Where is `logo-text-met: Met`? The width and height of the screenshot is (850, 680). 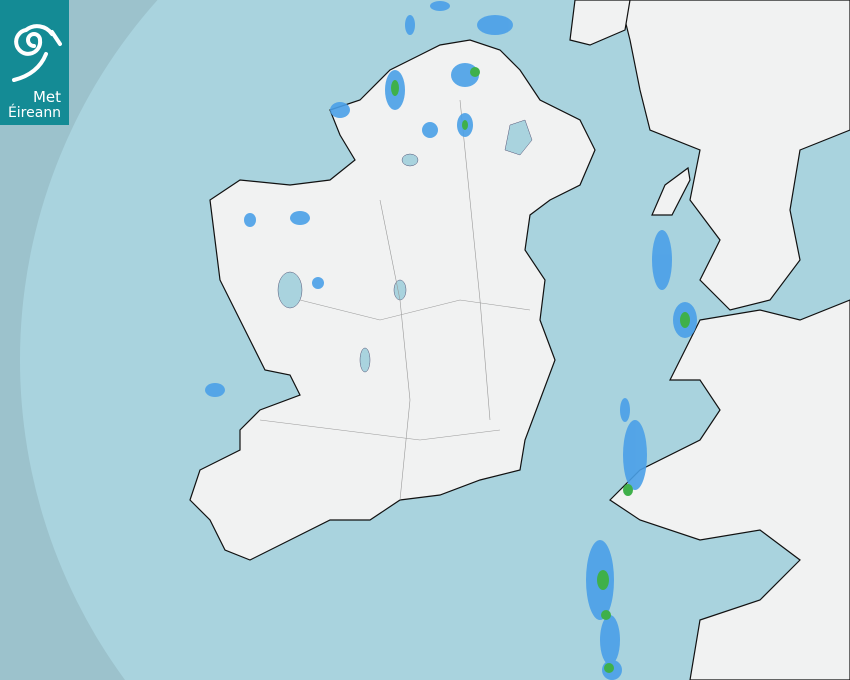
logo-text-met: Met is located at coordinates (46, 97).